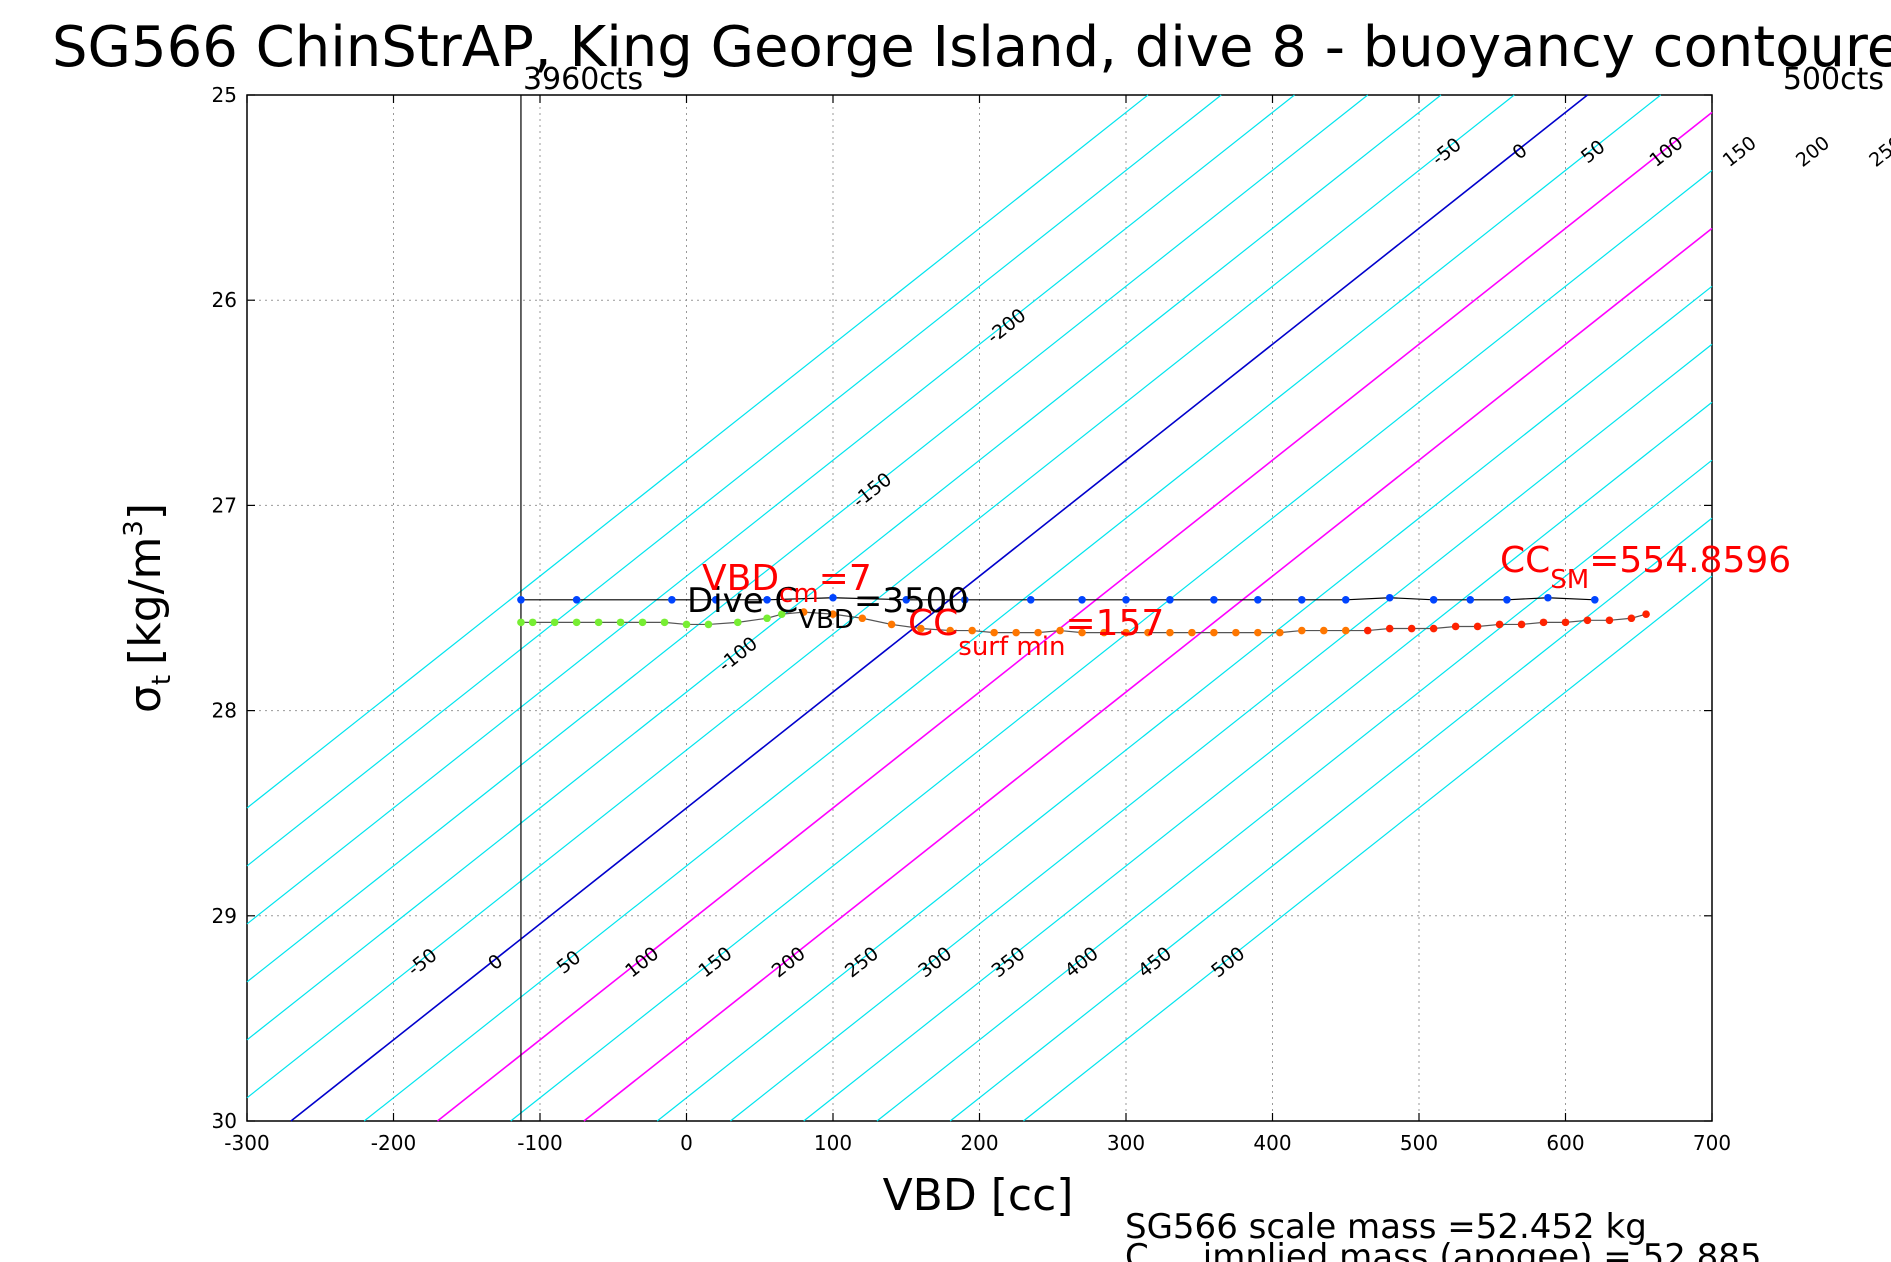  Describe the element at coordinates (246, 1143) in the screenshot. I see `x-tick-label: -300` at that location.